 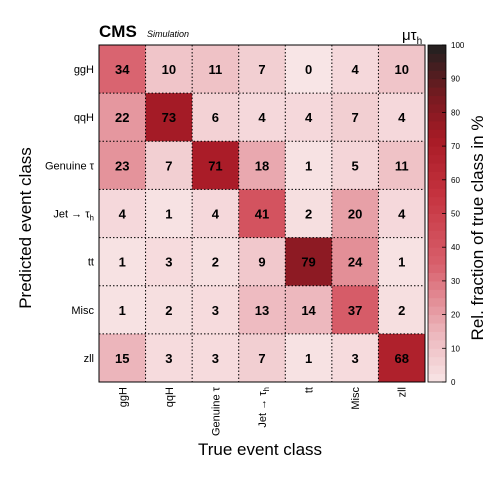 What do you see at coordinates (455, 214) in the screenshot?
I see `colorbar-tick-label: 50` at bounding box center [455, 214].